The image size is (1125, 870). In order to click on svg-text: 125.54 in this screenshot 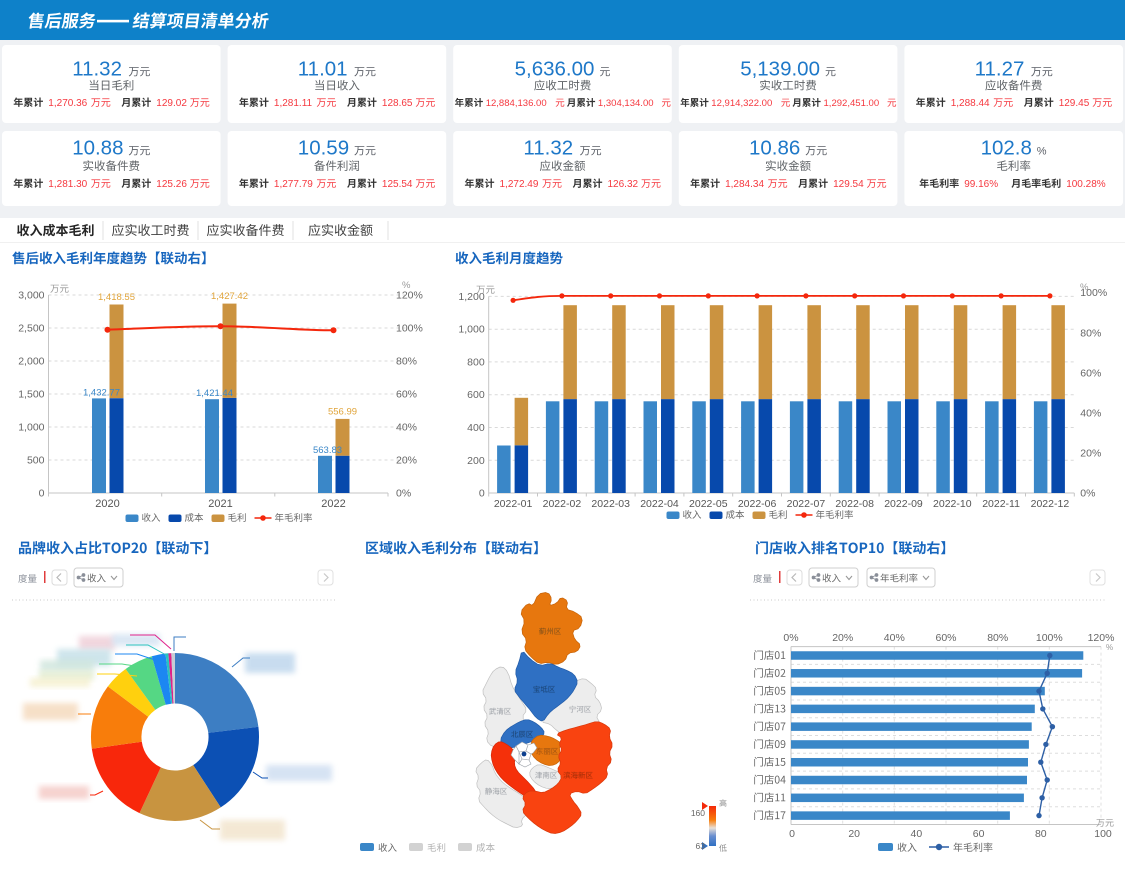, I will do `click(397, 184)`.